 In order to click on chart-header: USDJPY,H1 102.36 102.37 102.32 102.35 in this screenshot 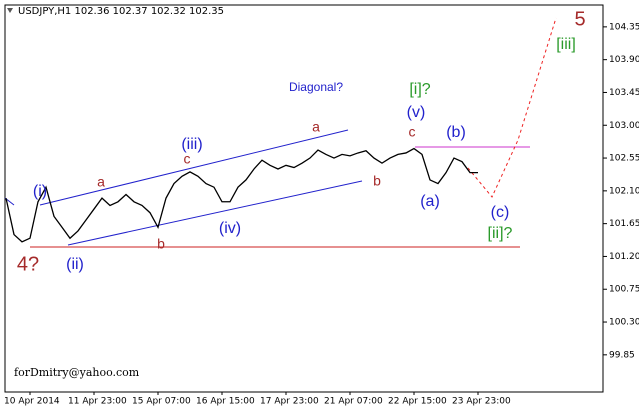, I will do `click(121, 11)`.